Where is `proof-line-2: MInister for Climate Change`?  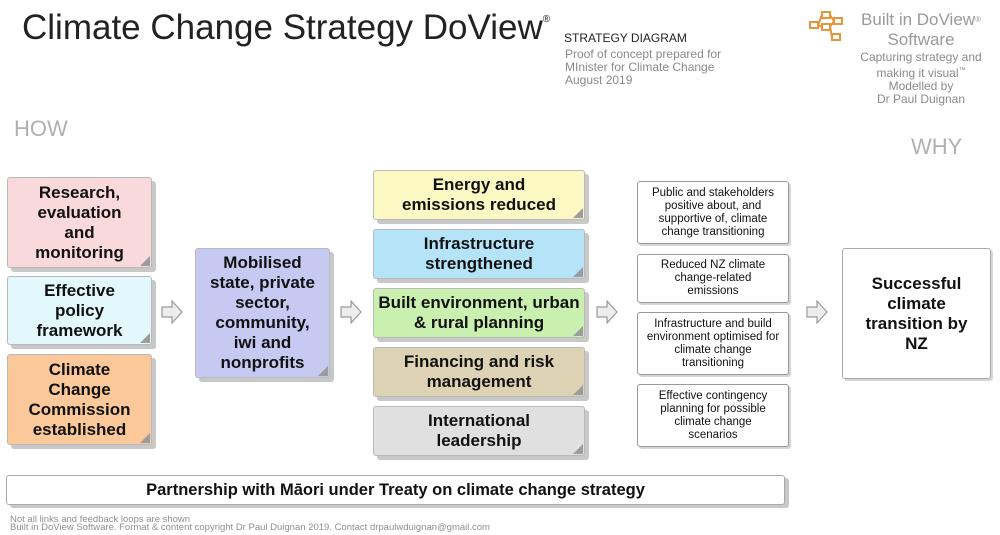 proof-line-2: MInister for Climate Change is located at coordinates (640, 67).